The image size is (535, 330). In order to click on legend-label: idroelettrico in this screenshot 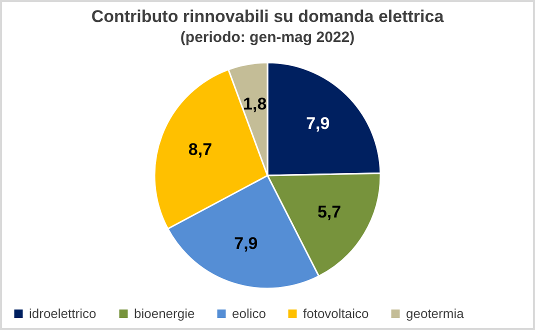, I will do `click(62, 313)`.